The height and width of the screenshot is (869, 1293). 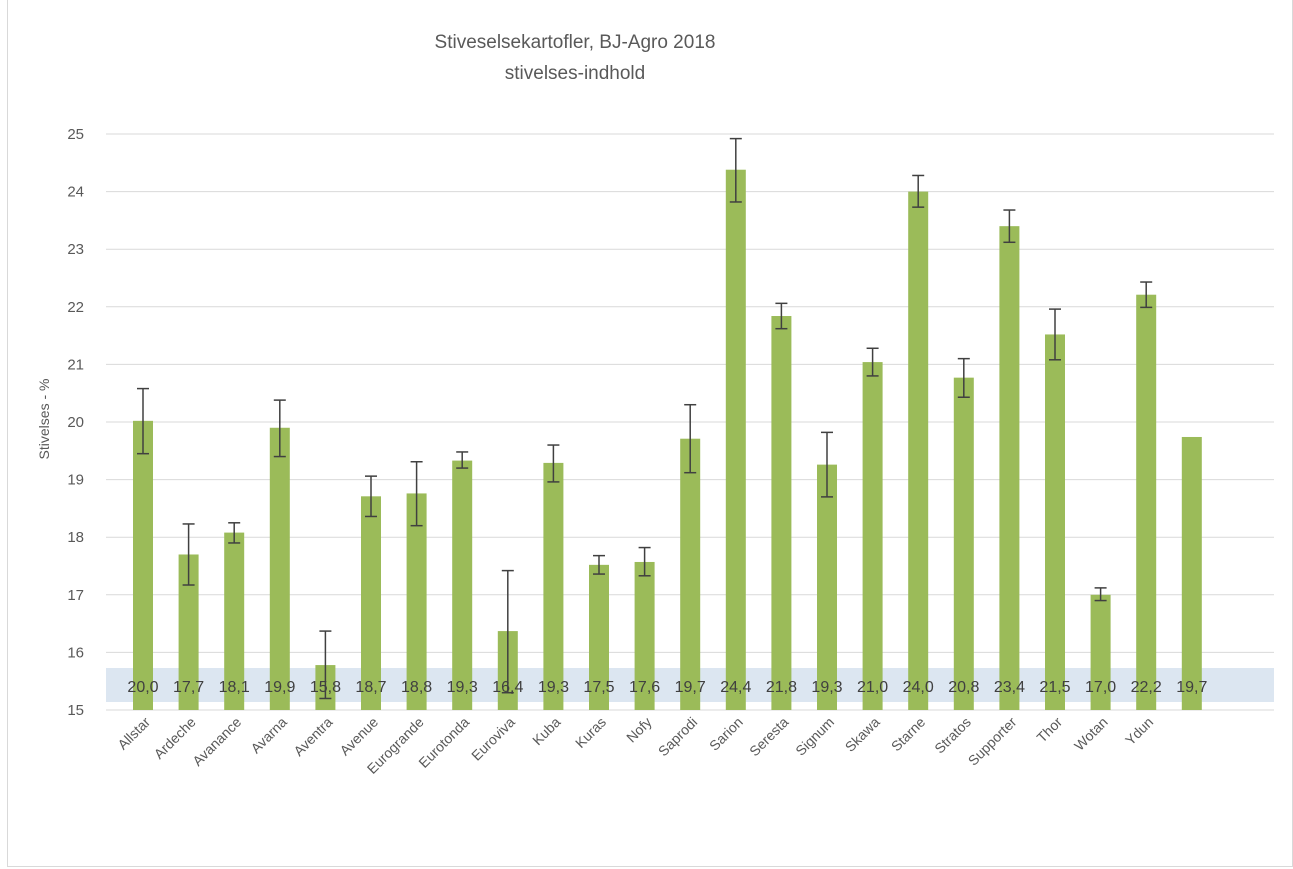 What do you see at coordinates (918, 687) in the screenshot?
I see `data-label: 24,0` at bounding box center [918, 687].